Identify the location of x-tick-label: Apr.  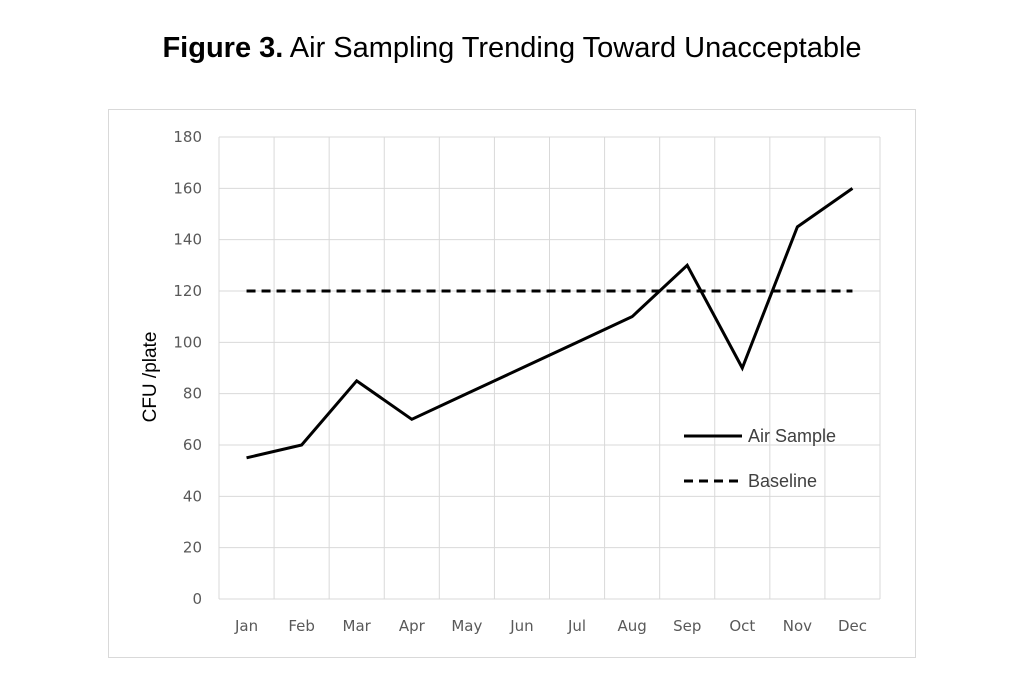
(412, 626).